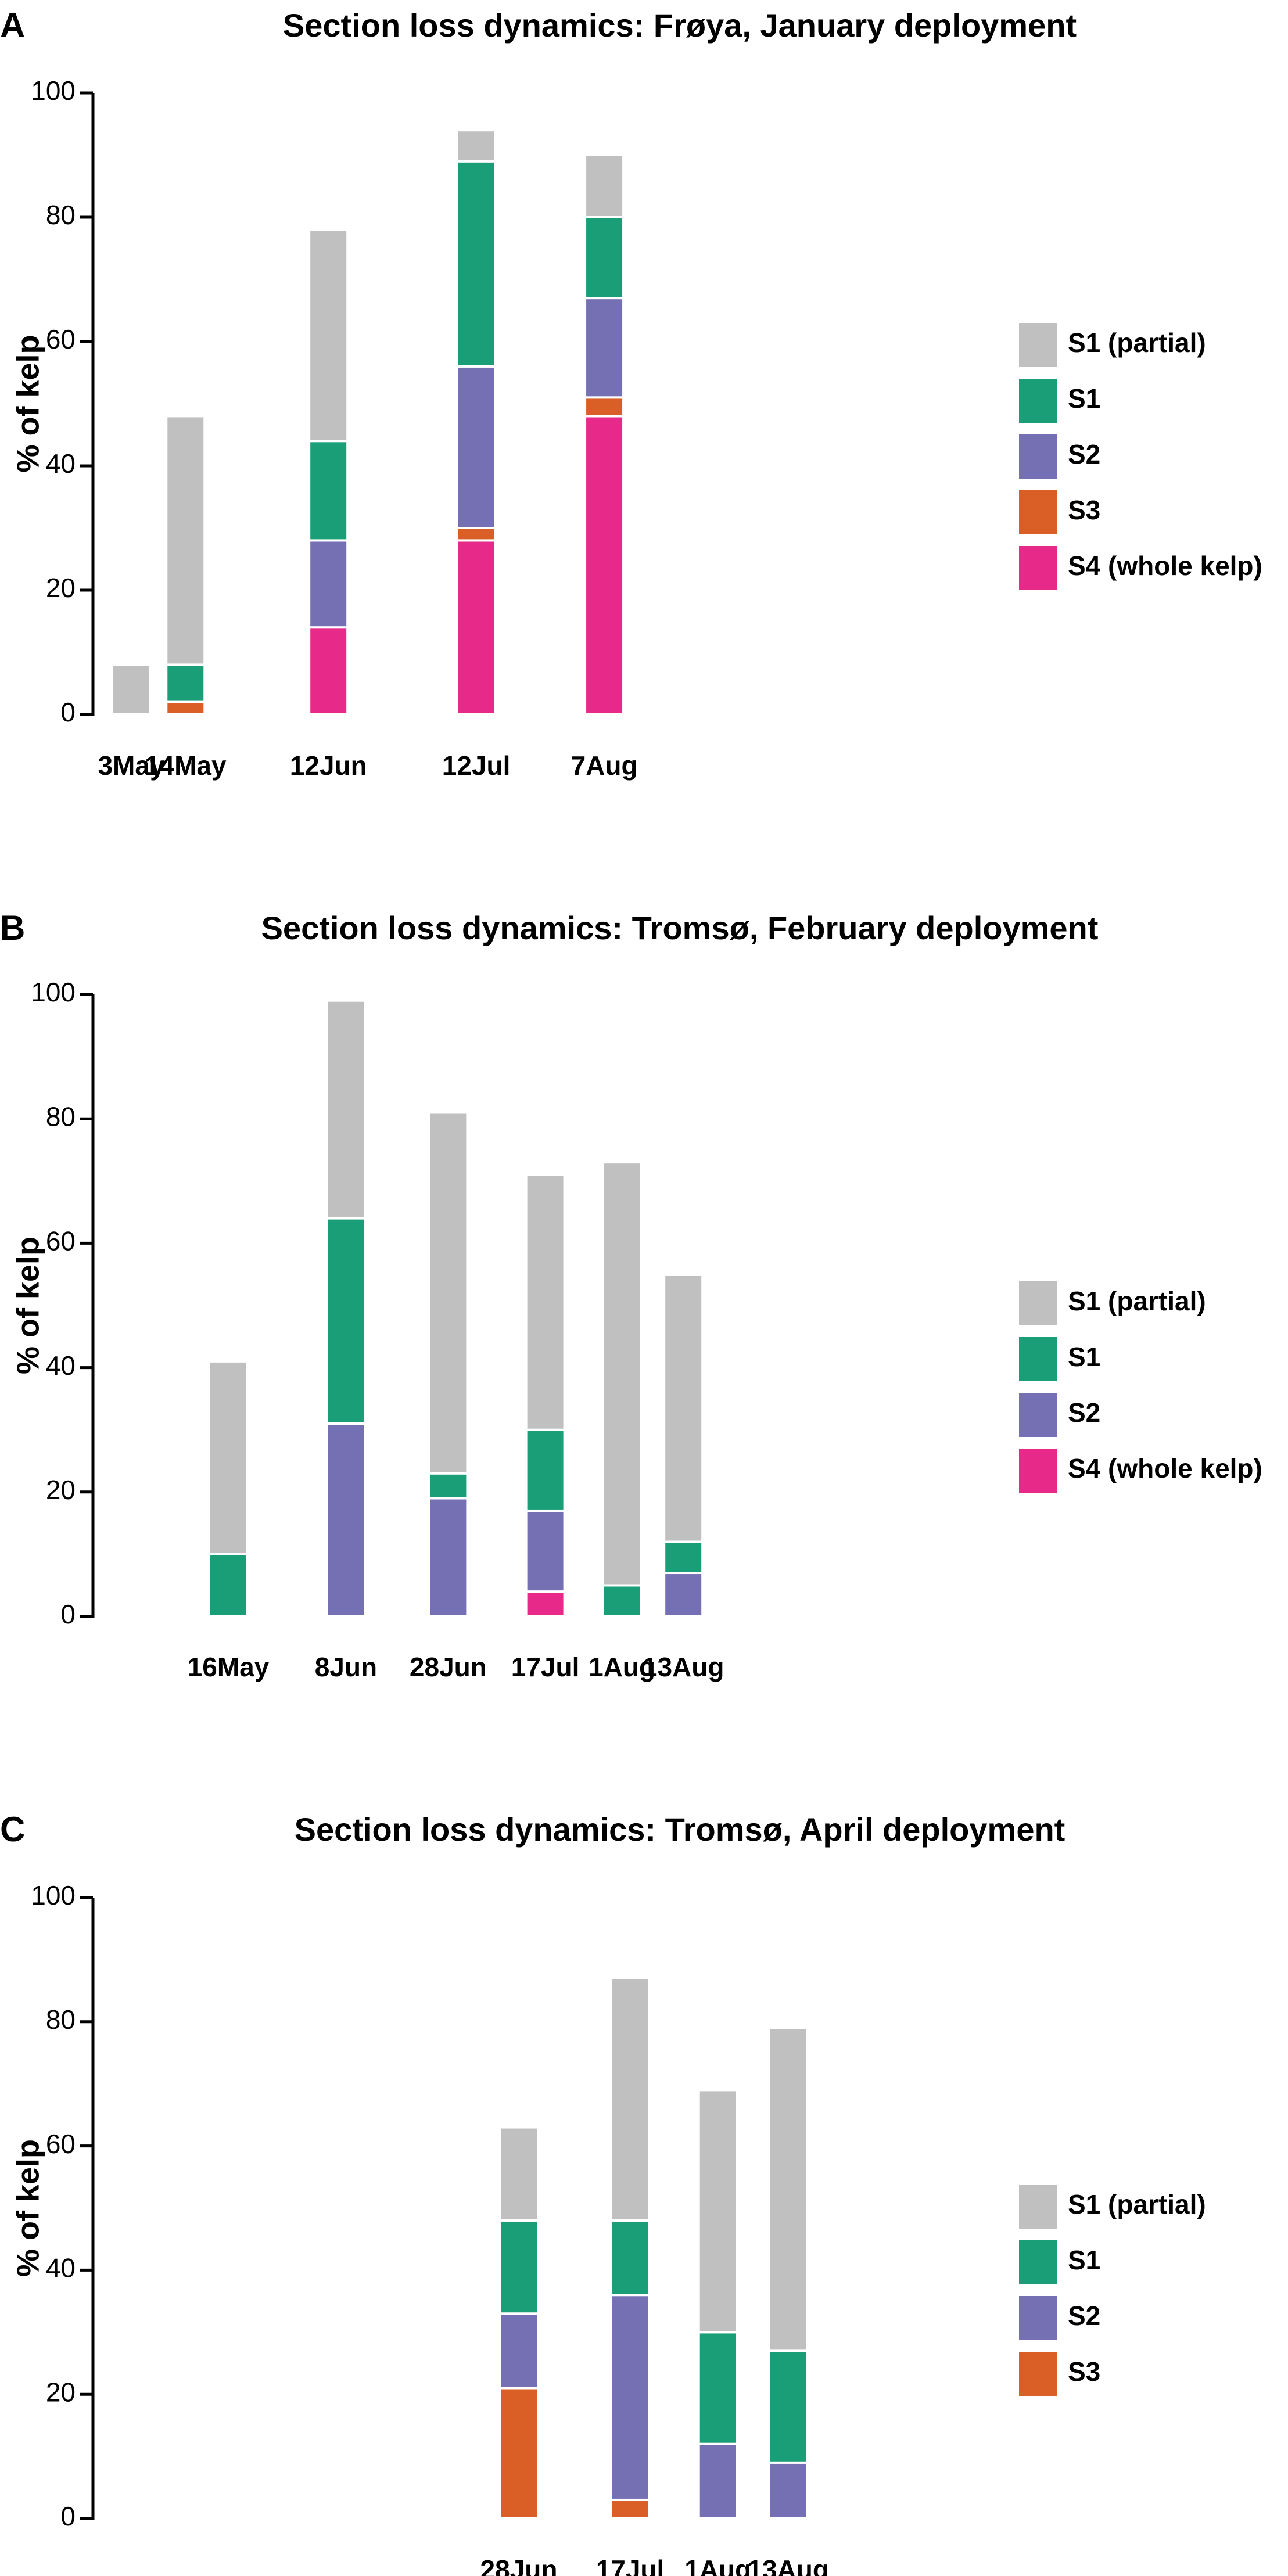  I want to click on bar-segment-s1-partial-16may, so click(228, 1457).